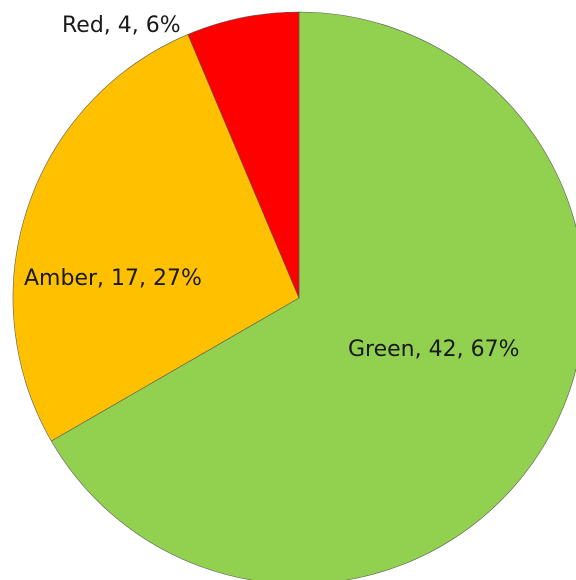  Describe the element at coordinates (113, 278) in the screenshot. I see `slice-label-amber: Amber, 17, 27%` at that location.